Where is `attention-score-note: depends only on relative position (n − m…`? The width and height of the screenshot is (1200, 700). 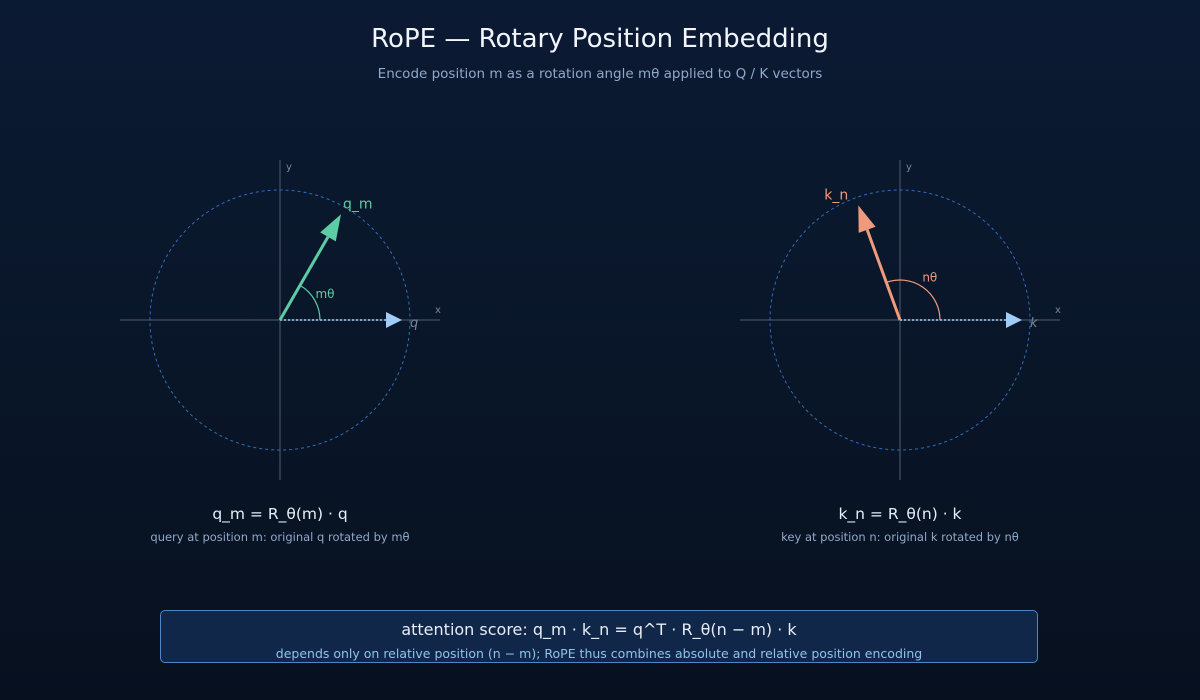 attention-score-note: depends only on relative position (n − m… is located at coordinates (599, 653).